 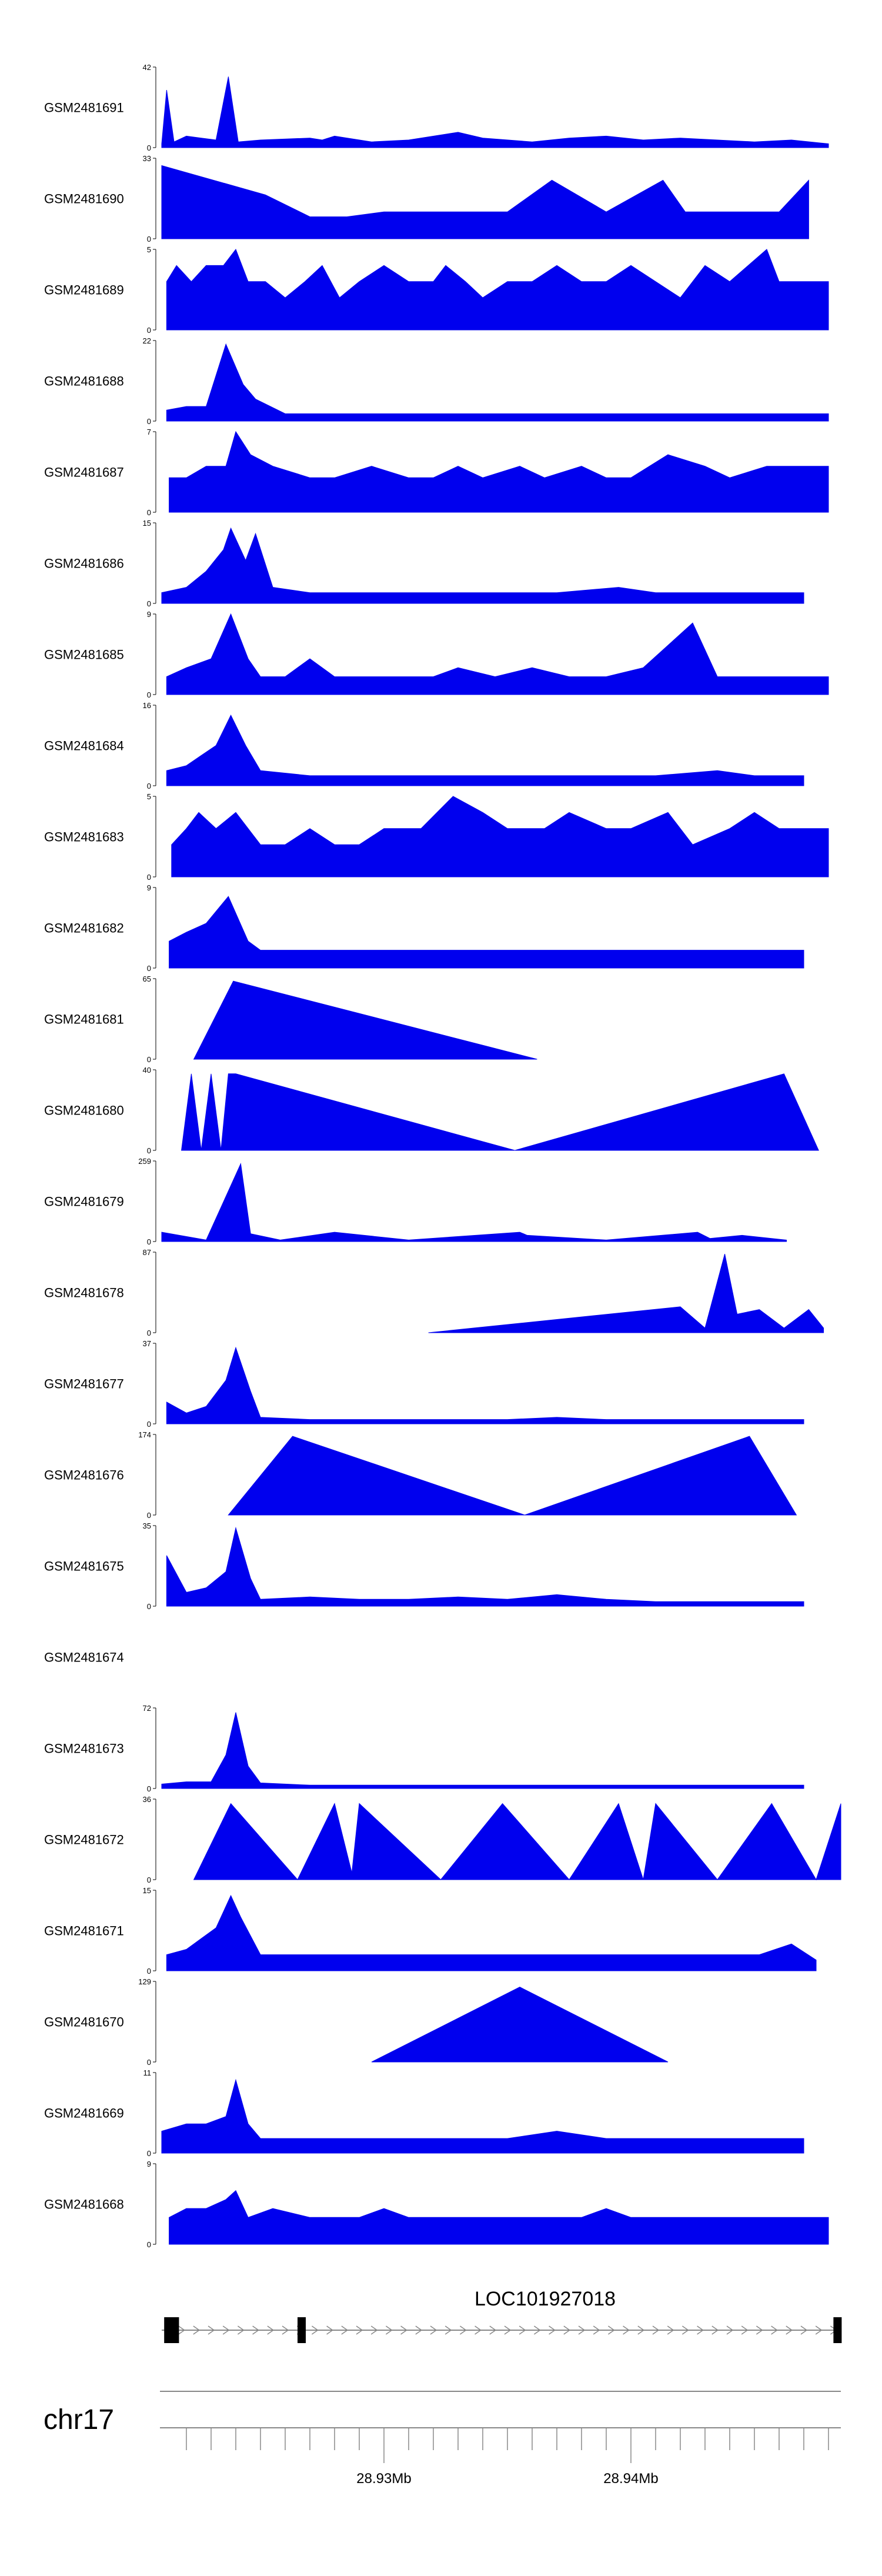 I want to click on track-GSM2481691: GSM2481691 42 0, so click(x=436, y=107).